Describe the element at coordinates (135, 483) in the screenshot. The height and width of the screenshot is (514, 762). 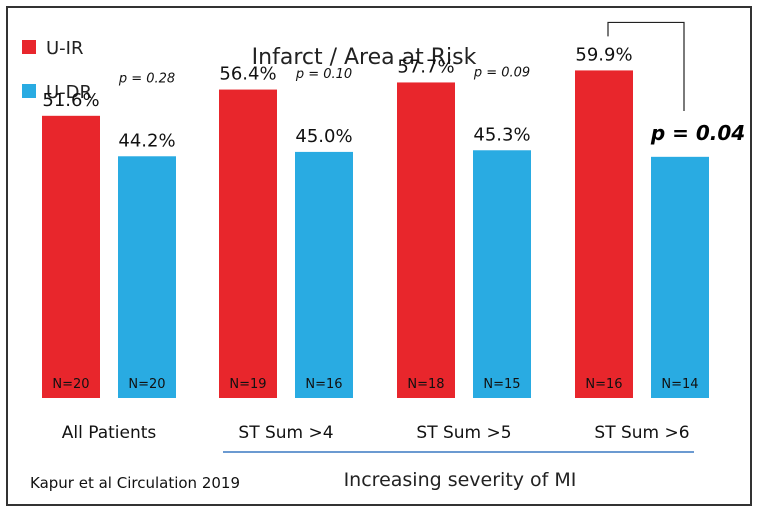
I see `source-citation: Kapur et al Circulation 2019` at that location.